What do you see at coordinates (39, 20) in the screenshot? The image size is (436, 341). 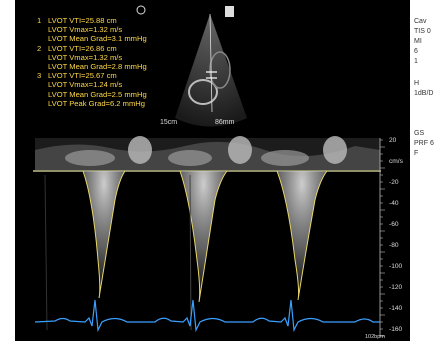 I see `measurement-index: 1` at bounding box center [39, 20].